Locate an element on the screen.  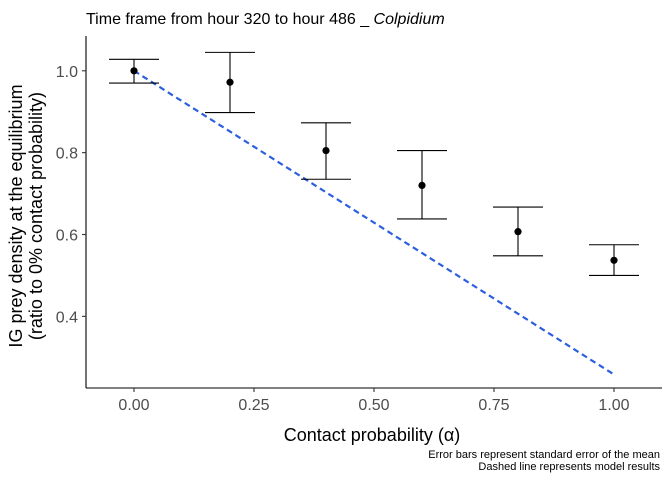
x-tick-label: 0.00 is located at coordinates (133, 405).